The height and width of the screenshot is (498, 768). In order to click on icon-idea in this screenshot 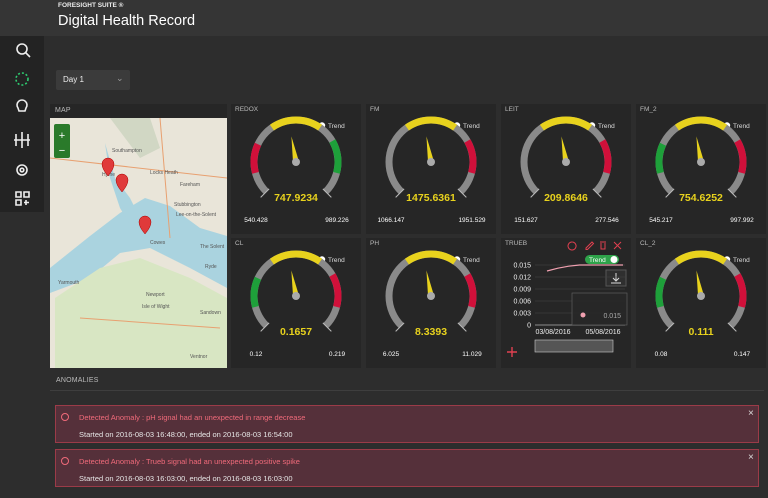, I will do `click(22, 105)`.